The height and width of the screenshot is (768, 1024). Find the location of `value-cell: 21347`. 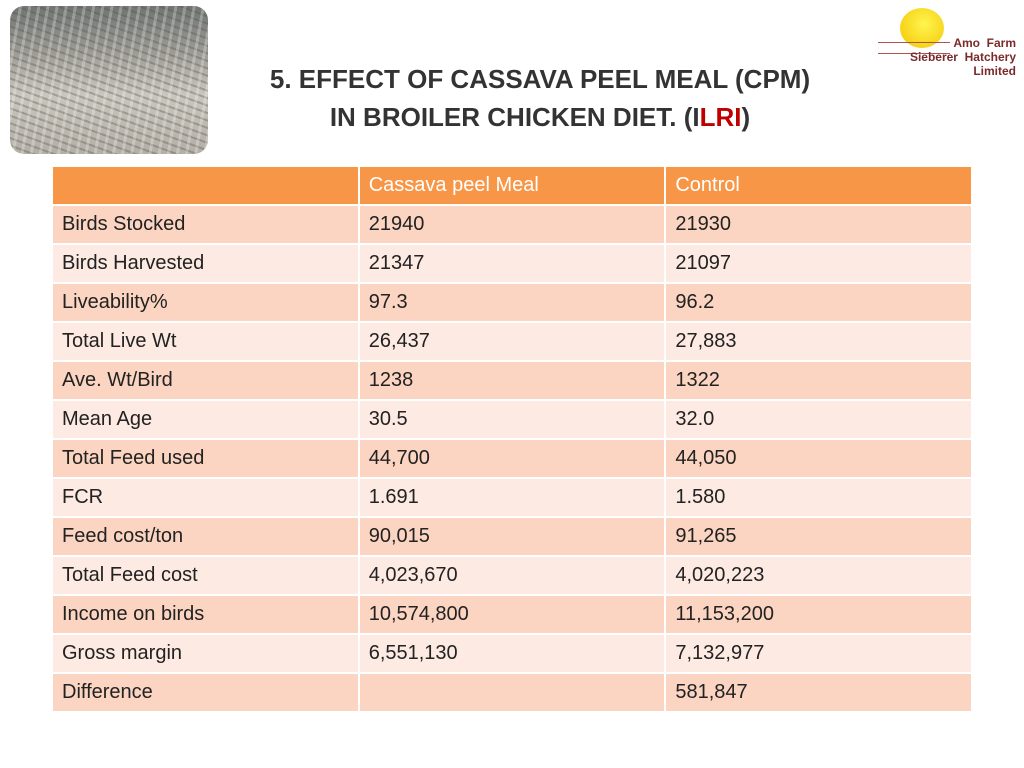

value-cell: 21347 is located at coordinates (512, 263).